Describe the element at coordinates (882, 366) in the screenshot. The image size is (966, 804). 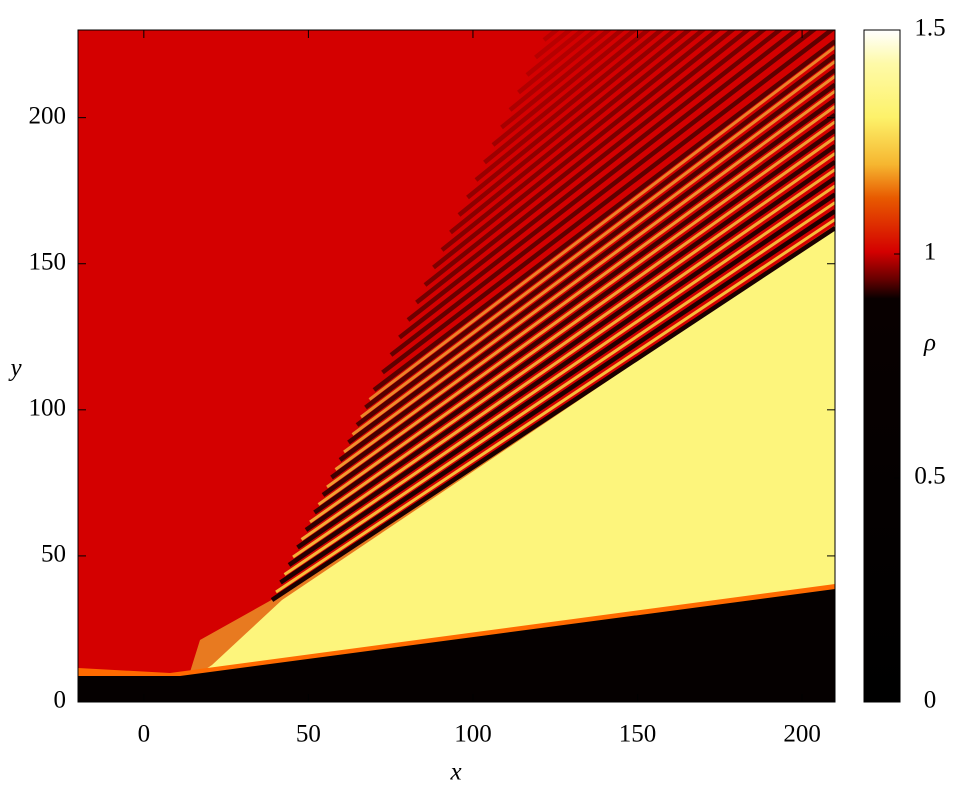
I see `colorbar` at that location.